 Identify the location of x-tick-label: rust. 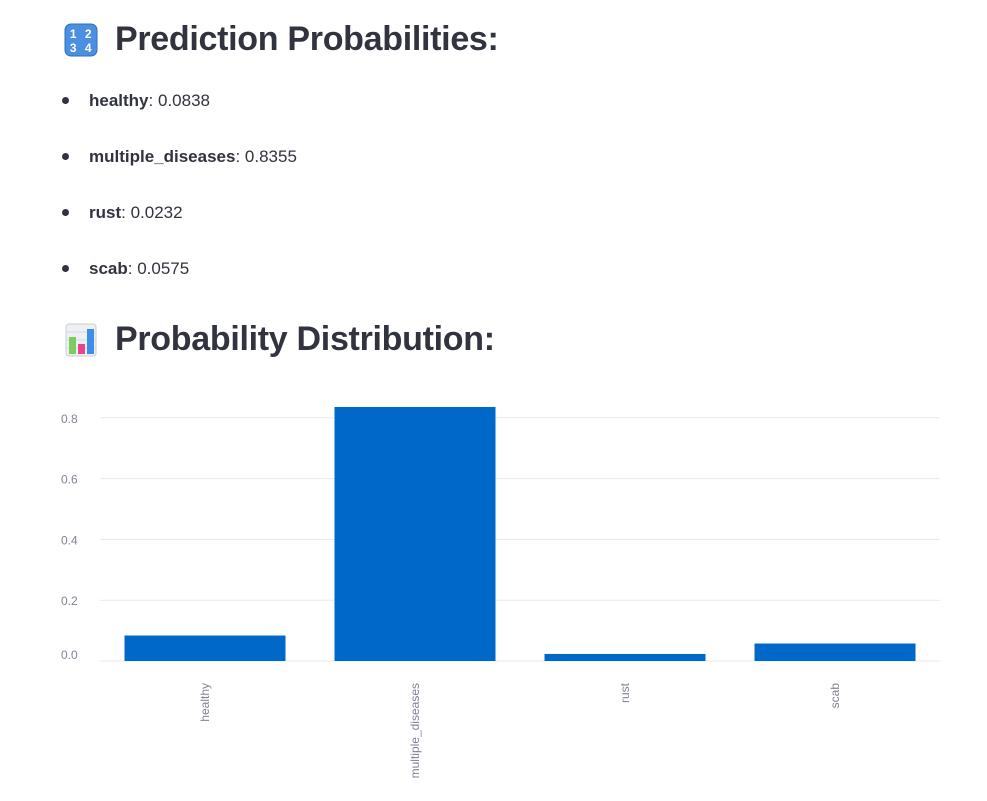
(625, 692).